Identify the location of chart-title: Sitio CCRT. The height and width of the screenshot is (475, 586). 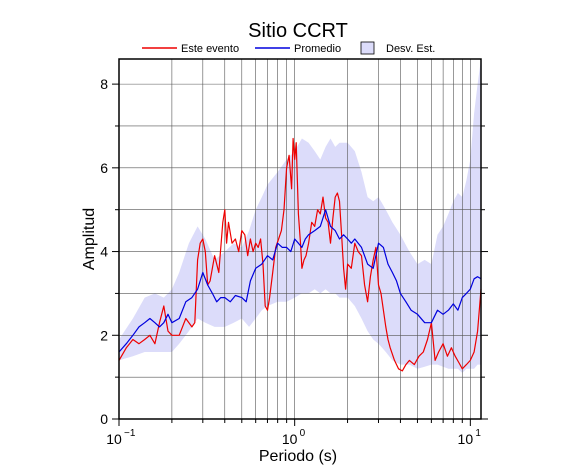
(298, 31).